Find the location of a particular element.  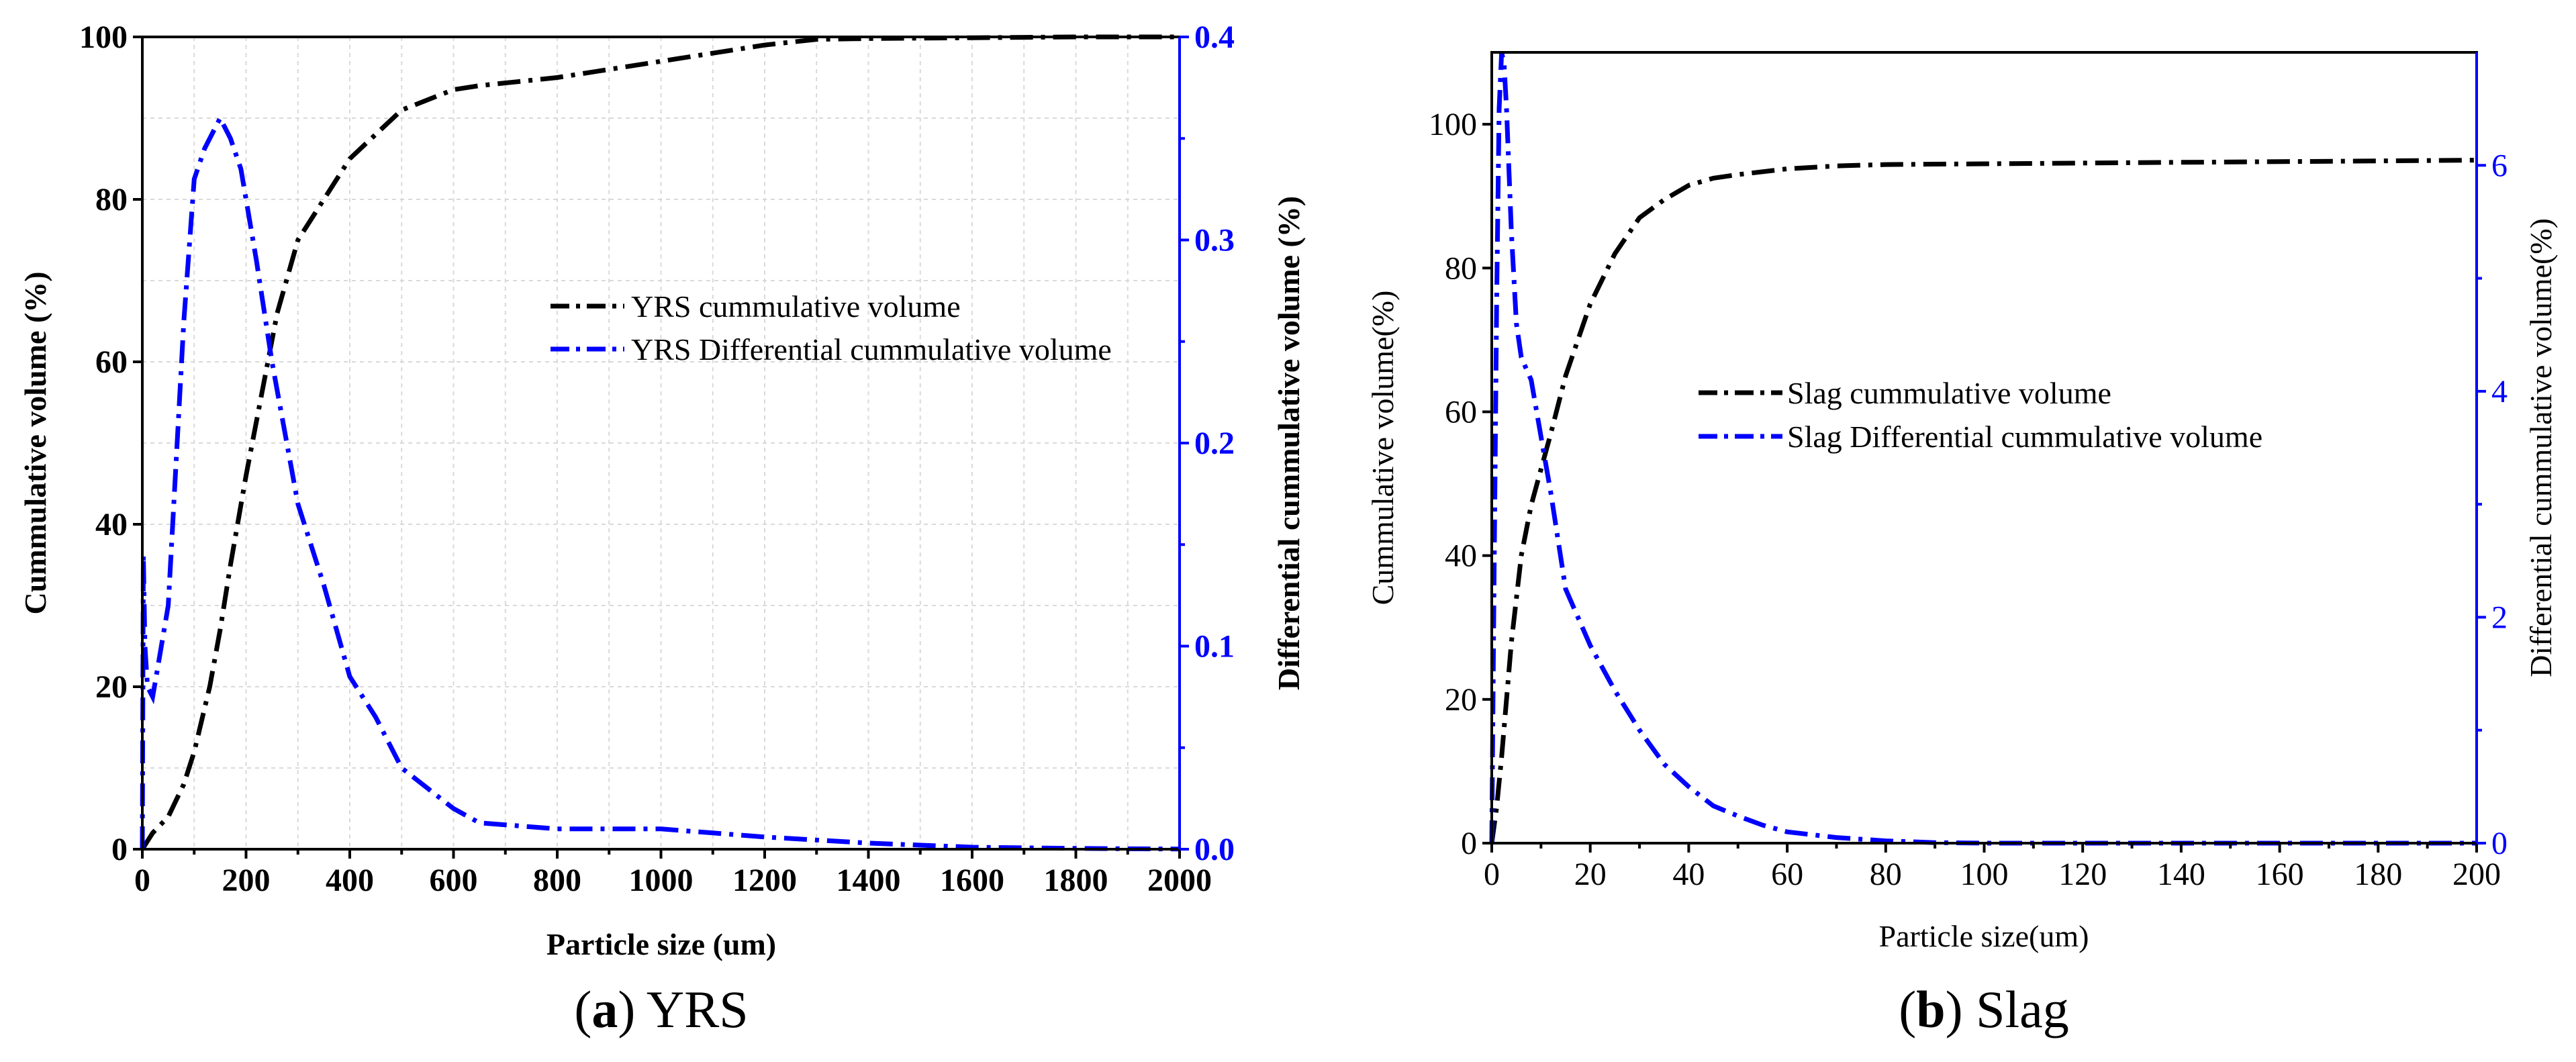

y-left-axis-title: Cummulative volume (%) is located at coordinates (35, 442).